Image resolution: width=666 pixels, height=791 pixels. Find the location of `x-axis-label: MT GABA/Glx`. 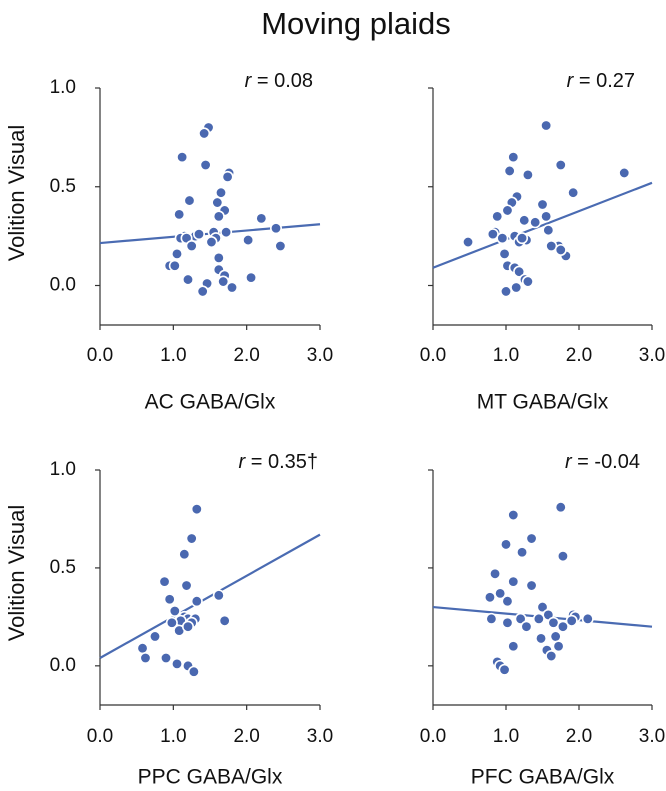

x-axis-label: MT GABA/Glx is located at coordinates (543, 402).